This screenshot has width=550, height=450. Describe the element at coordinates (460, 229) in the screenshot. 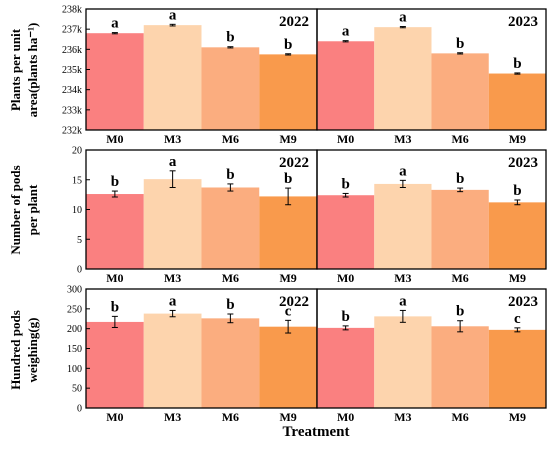

I see `bar-pods-2023-M6` at that location.